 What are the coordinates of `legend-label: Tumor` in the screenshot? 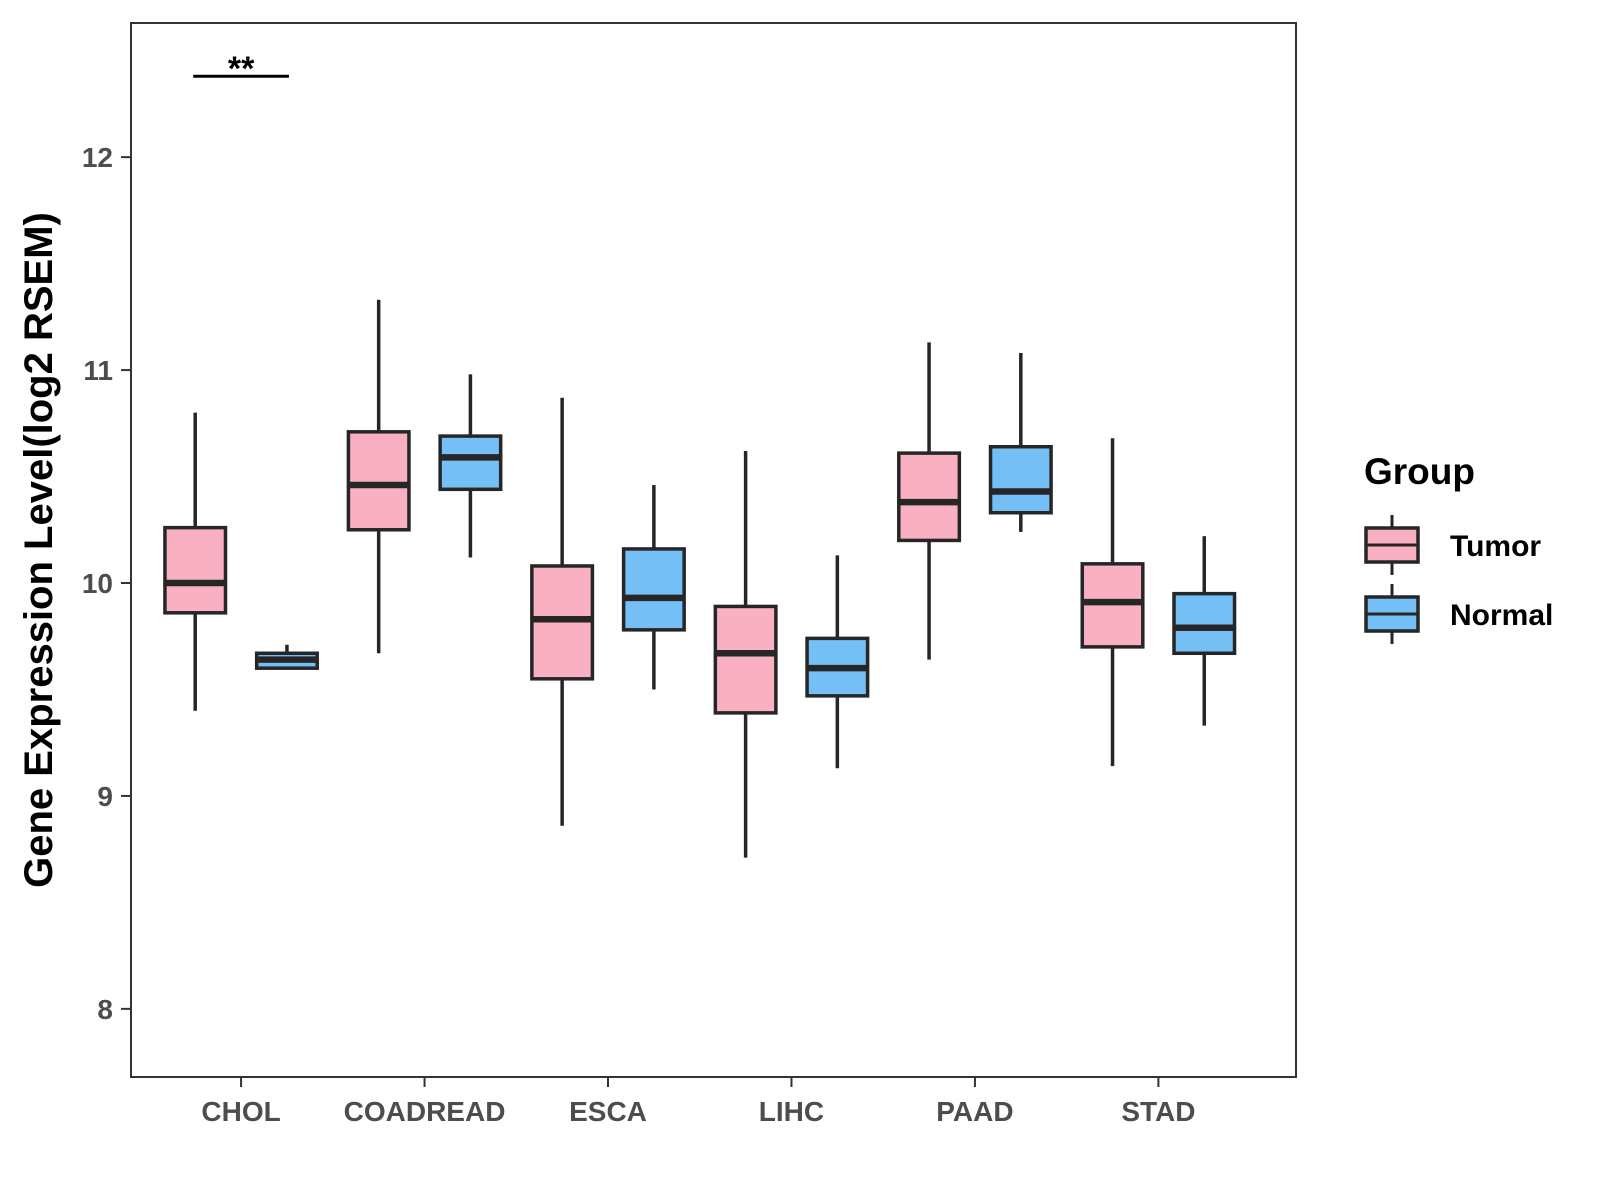 It's located at (1495, 546).